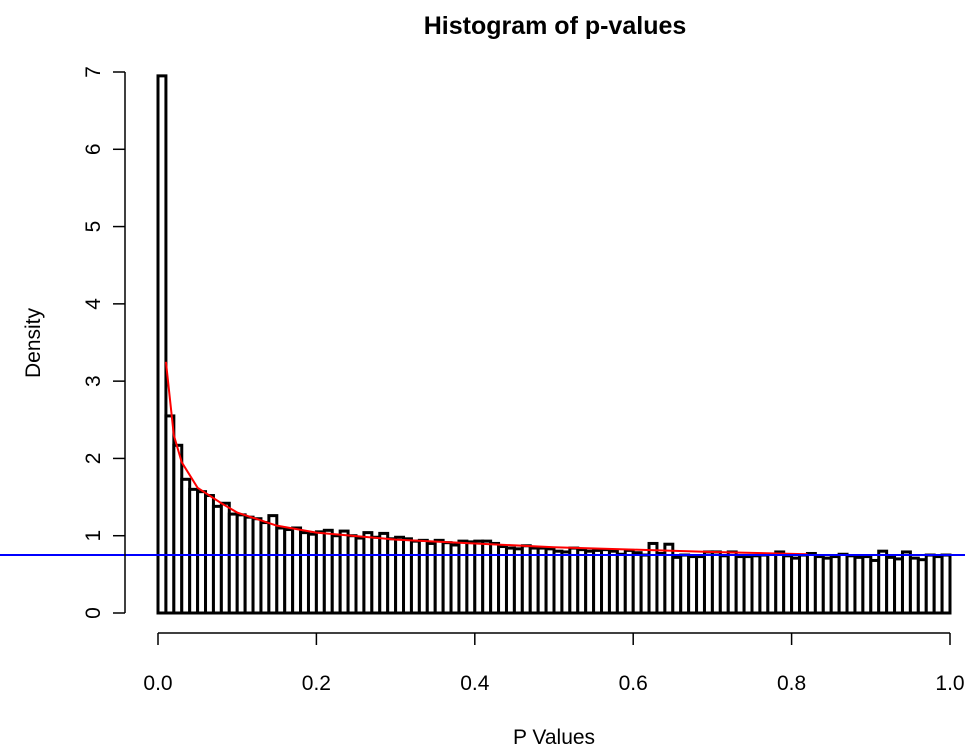 This screenshot has height=754, width=965. Describe the element at coordinates (93, 227) in the screenshot. I see `y-tick-label: 5` at that location.